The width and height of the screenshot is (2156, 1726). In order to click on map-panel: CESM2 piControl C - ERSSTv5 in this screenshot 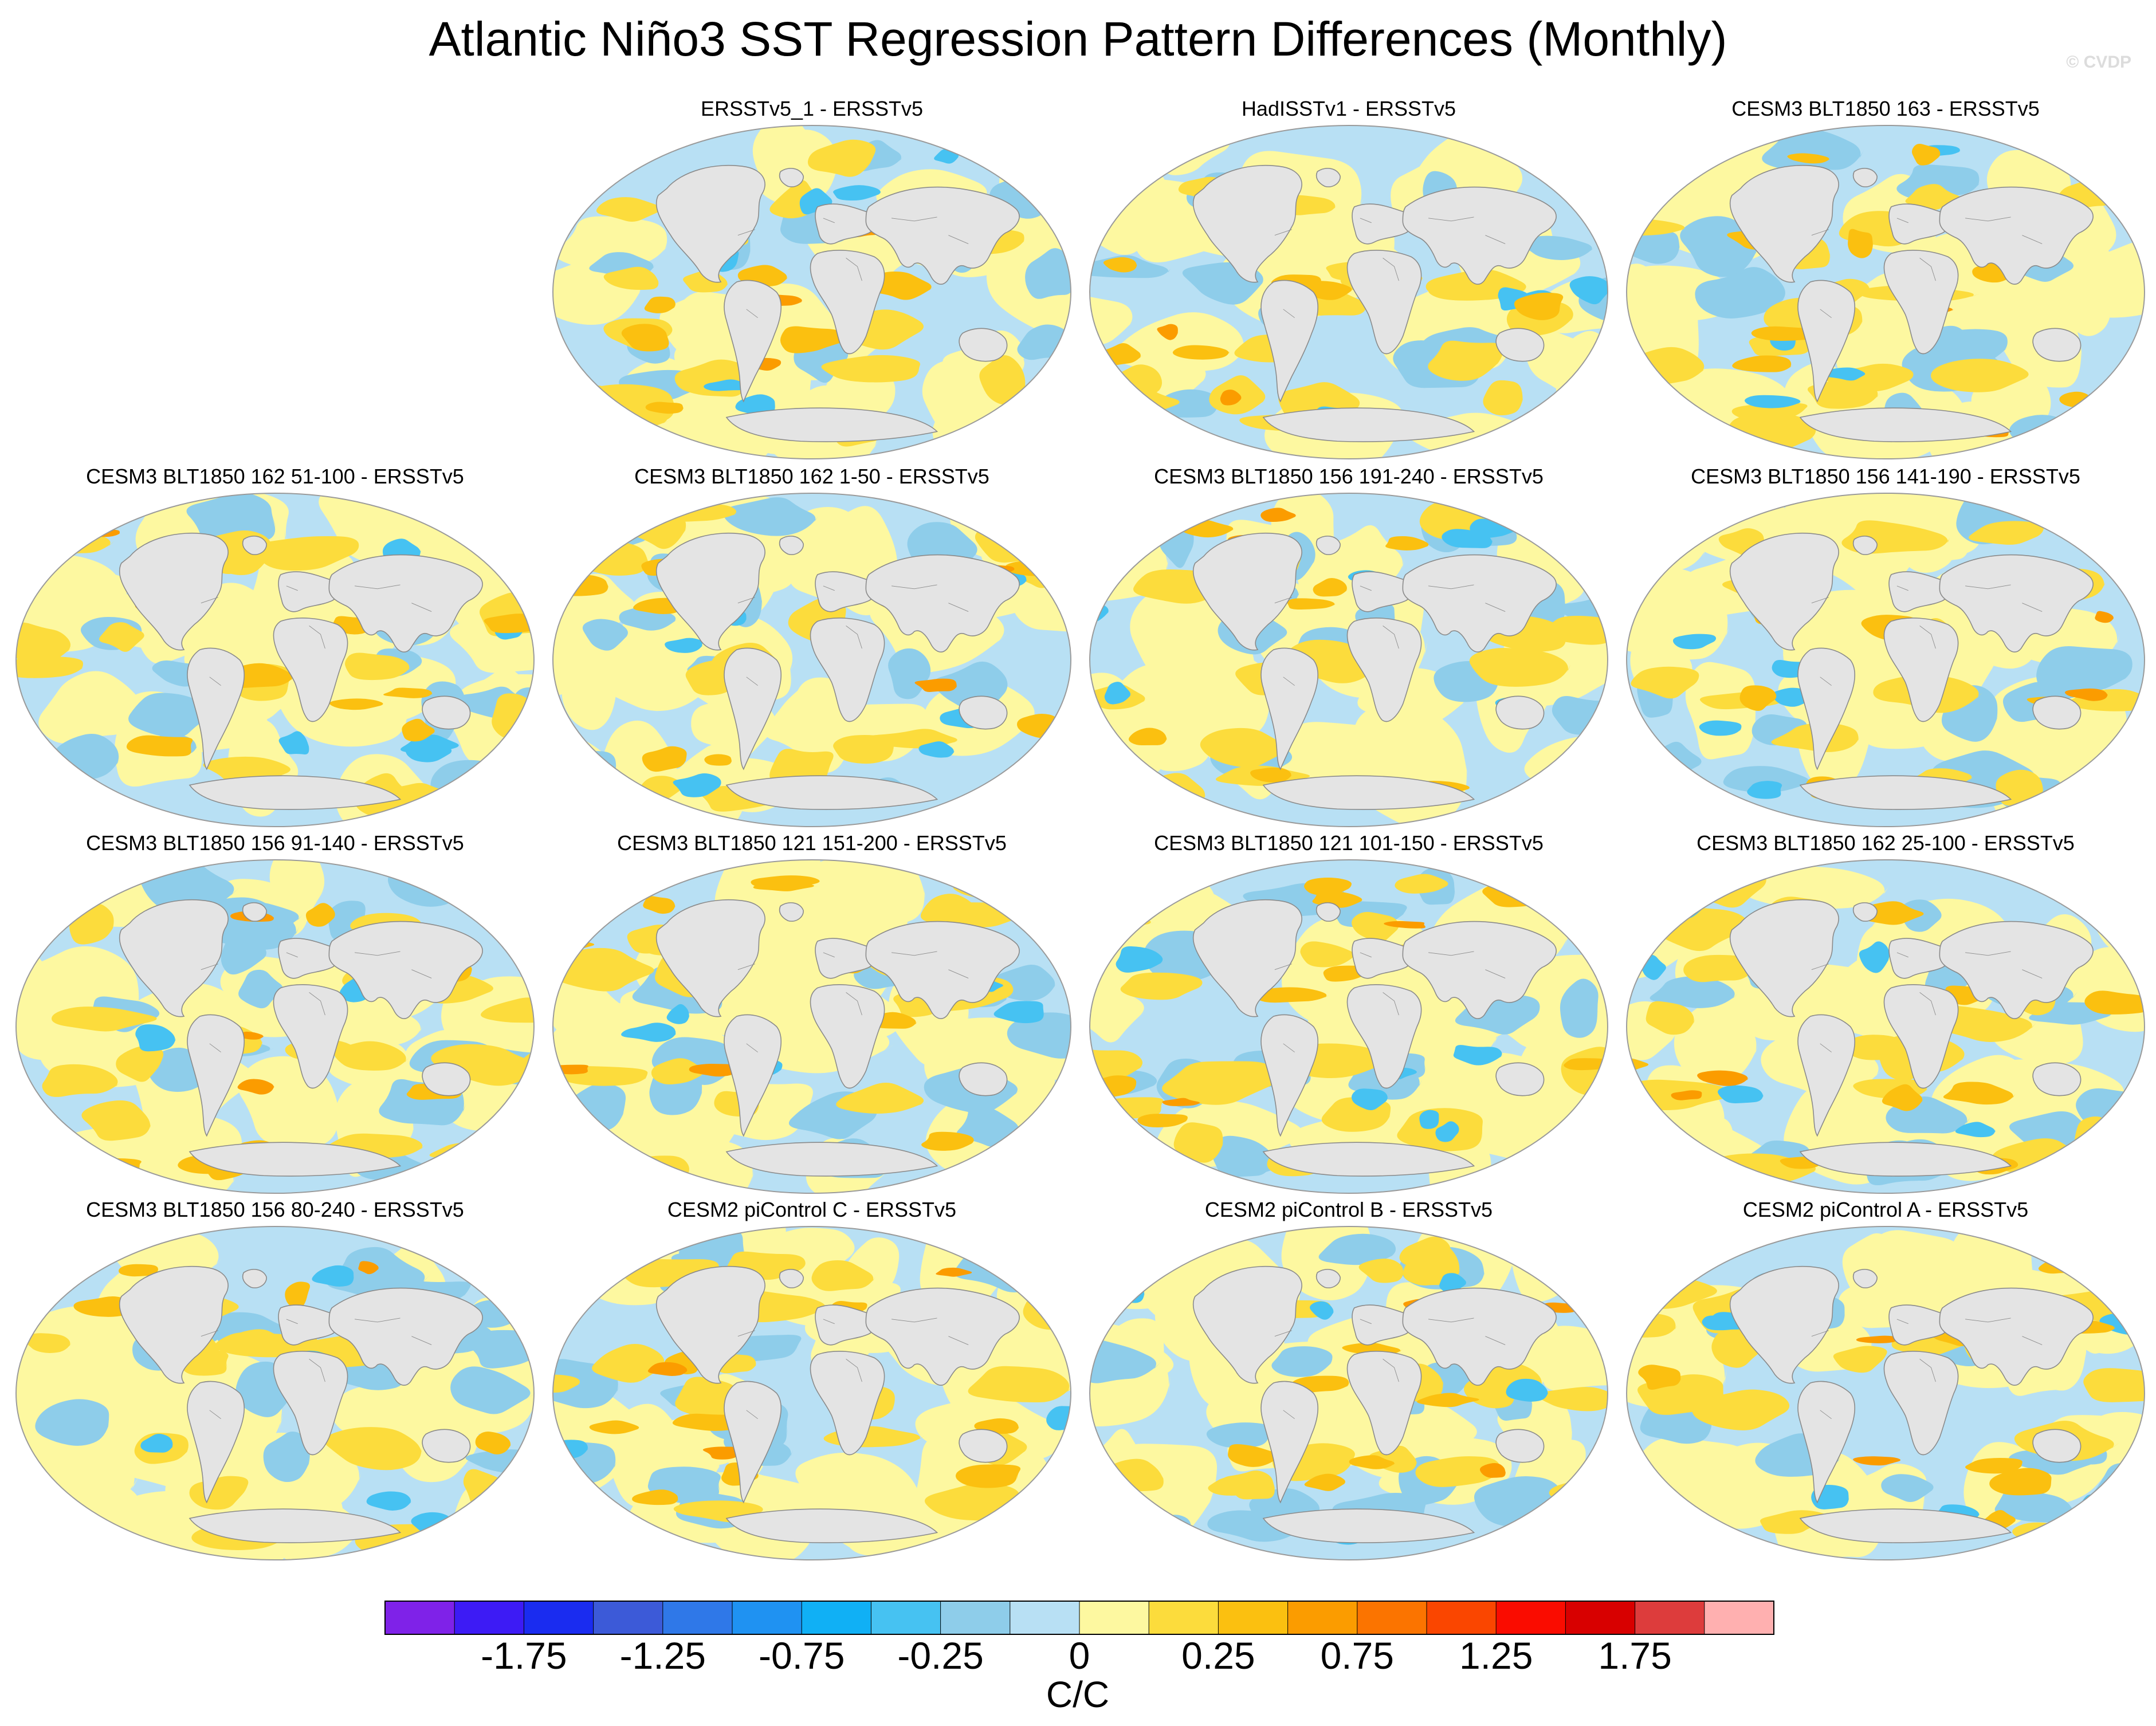, I will do `click(811, 1380)`.